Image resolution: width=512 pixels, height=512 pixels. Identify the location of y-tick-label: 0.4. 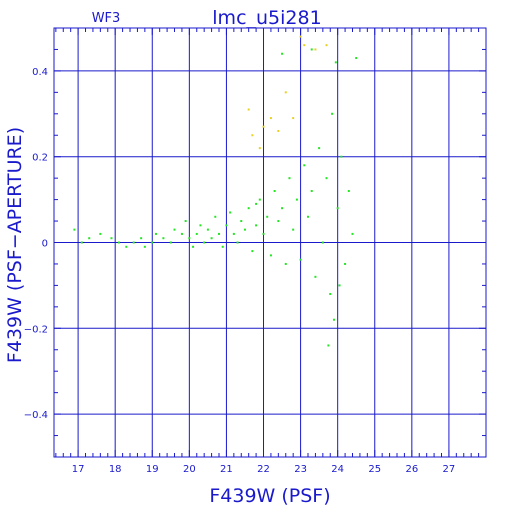
(40, 72).